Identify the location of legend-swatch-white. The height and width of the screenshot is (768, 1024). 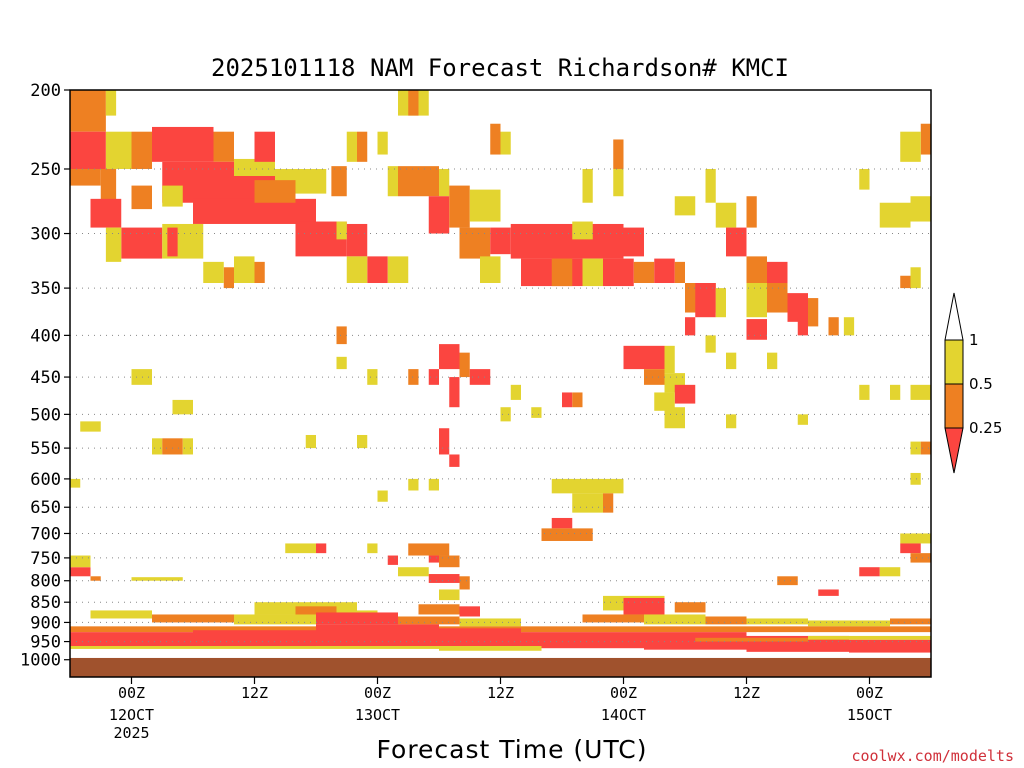
(954, 316).